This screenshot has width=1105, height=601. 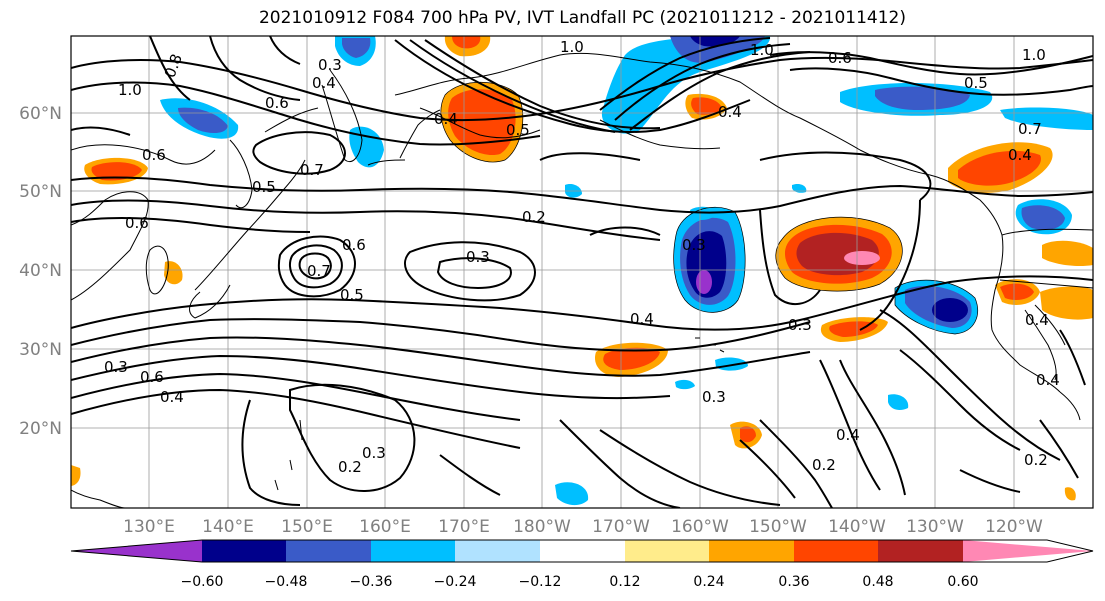 What do you see at coordinates (542, 527) in the screenshot?
I see `lon-label: 180°W` at bounding box center [542, 527].